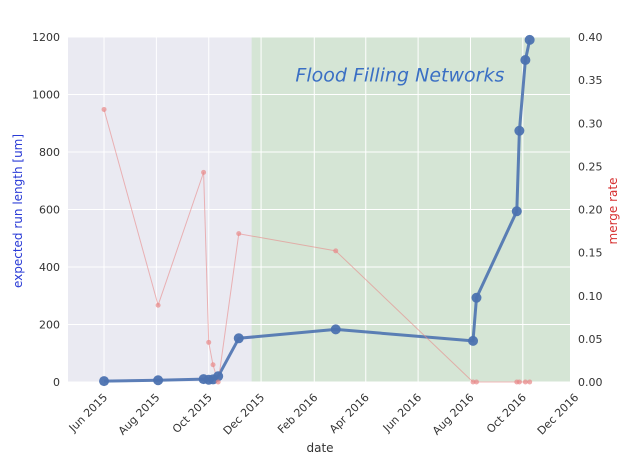 Image resolution: width=640 pixels, height=470 pixels. I want to click on x-tick-label: Apr 2016, so click(349, 413).